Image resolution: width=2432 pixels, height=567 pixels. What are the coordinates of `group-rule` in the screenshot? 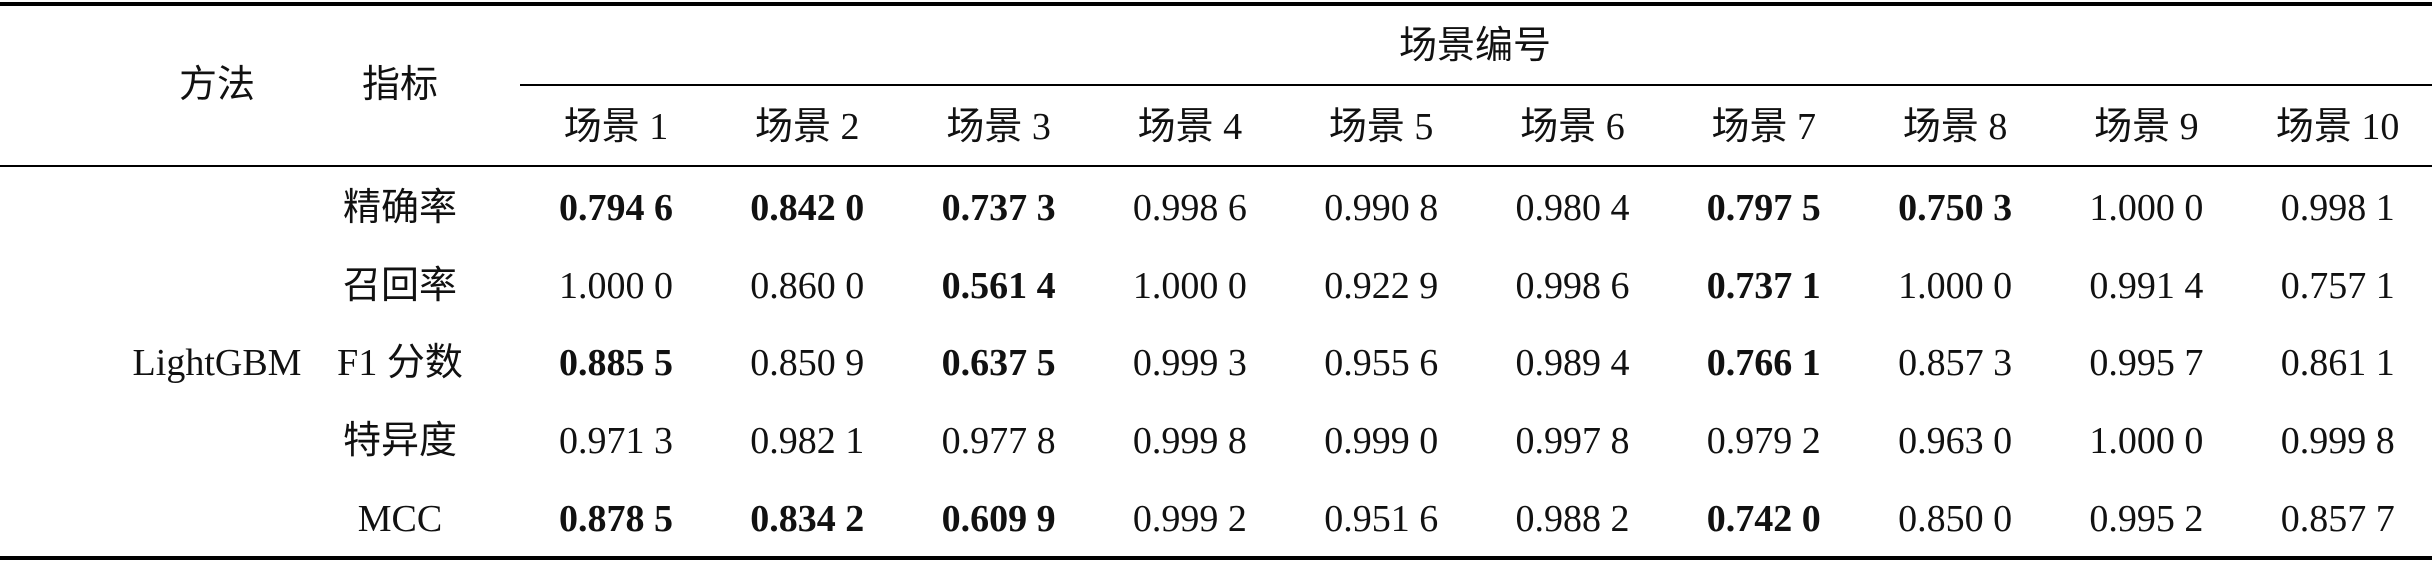 It's located at (1476, 85).